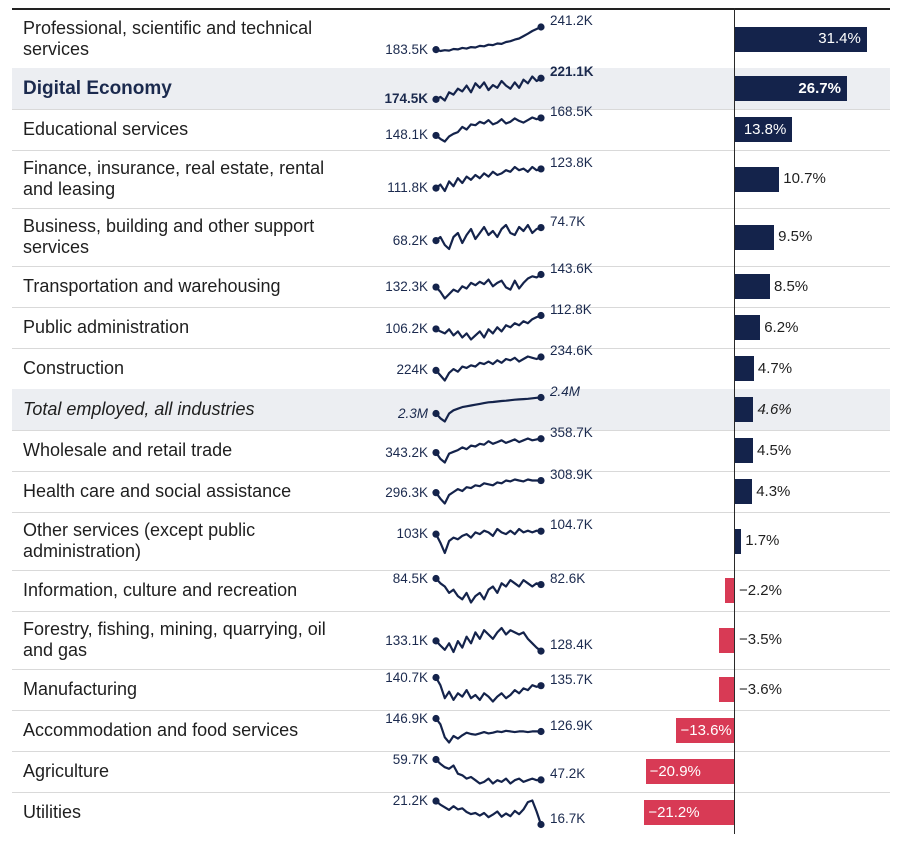 Image resolution: width=904 pixels, height=848 pixels. Describe the element at coordinates (571, 20) in the screenshot. I see `spark-end-label: 241.2K` at that location.